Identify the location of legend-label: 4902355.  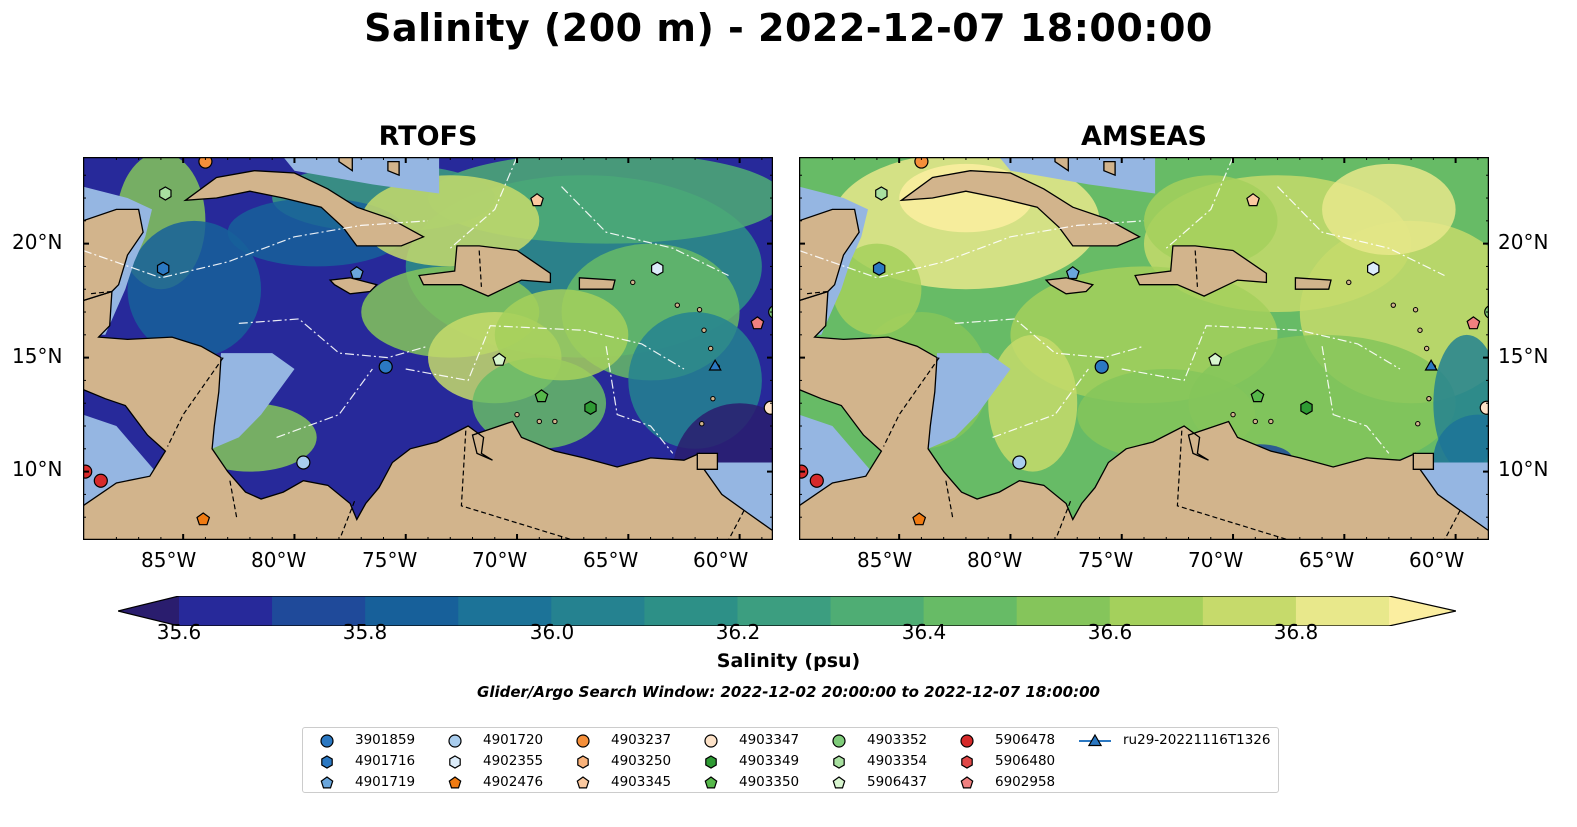
(513, 761).